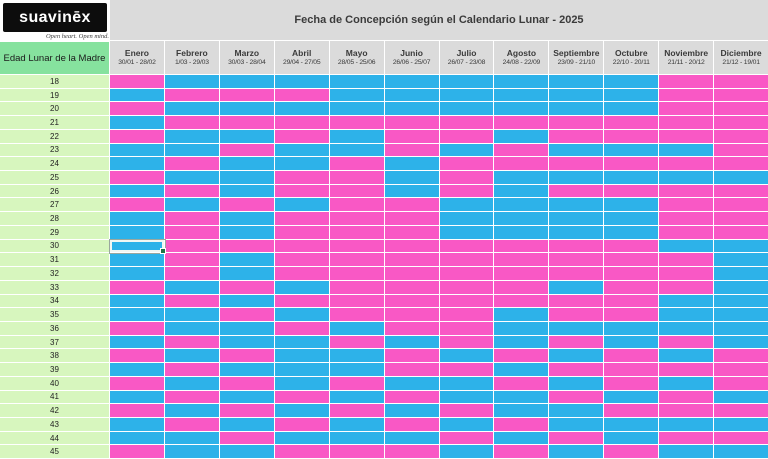 This screenshot has width=768, height=459. Describe the element at coordinates (247, 95) in the screenshot. I see `grid-cell-19-marzo` at that location.